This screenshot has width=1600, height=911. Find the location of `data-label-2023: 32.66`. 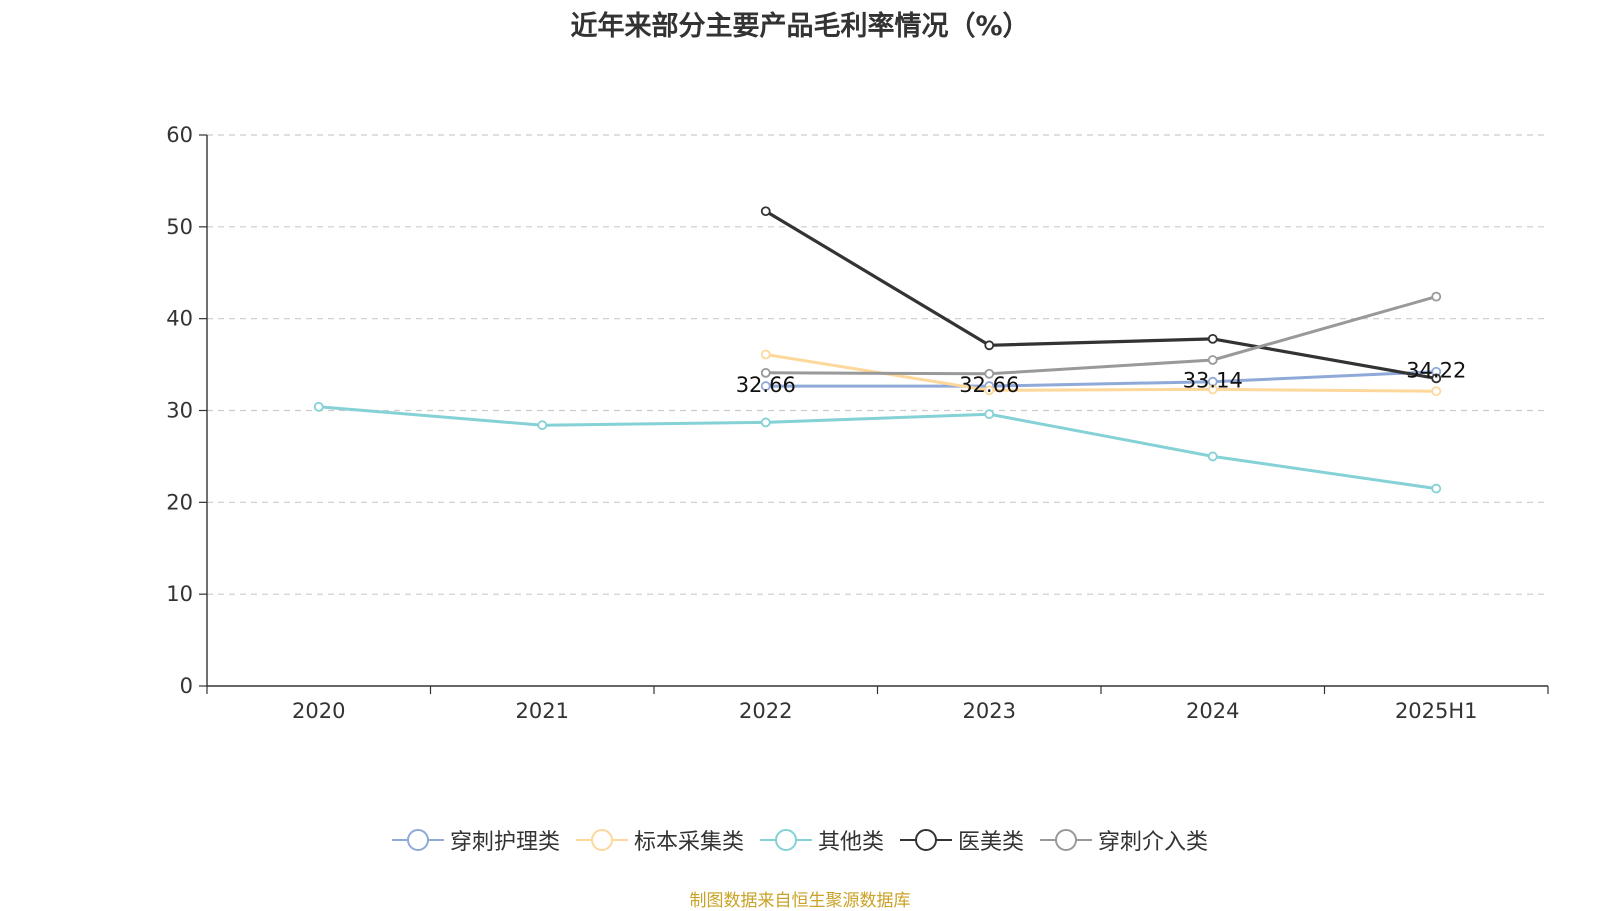

data-label-2023: 32.66 is located at coordinates (989, 385).